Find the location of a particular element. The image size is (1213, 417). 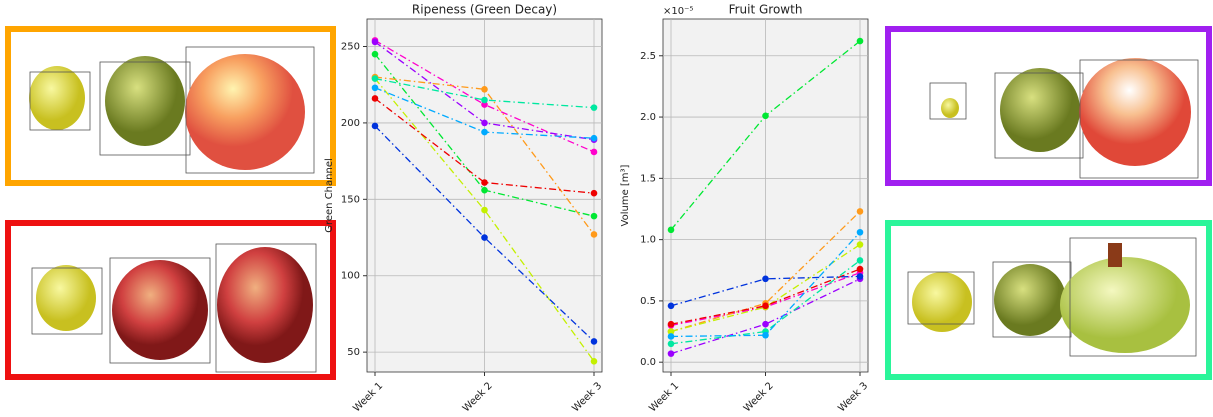

y-axis-label: Green Channel is located at coordinates (329, 195).